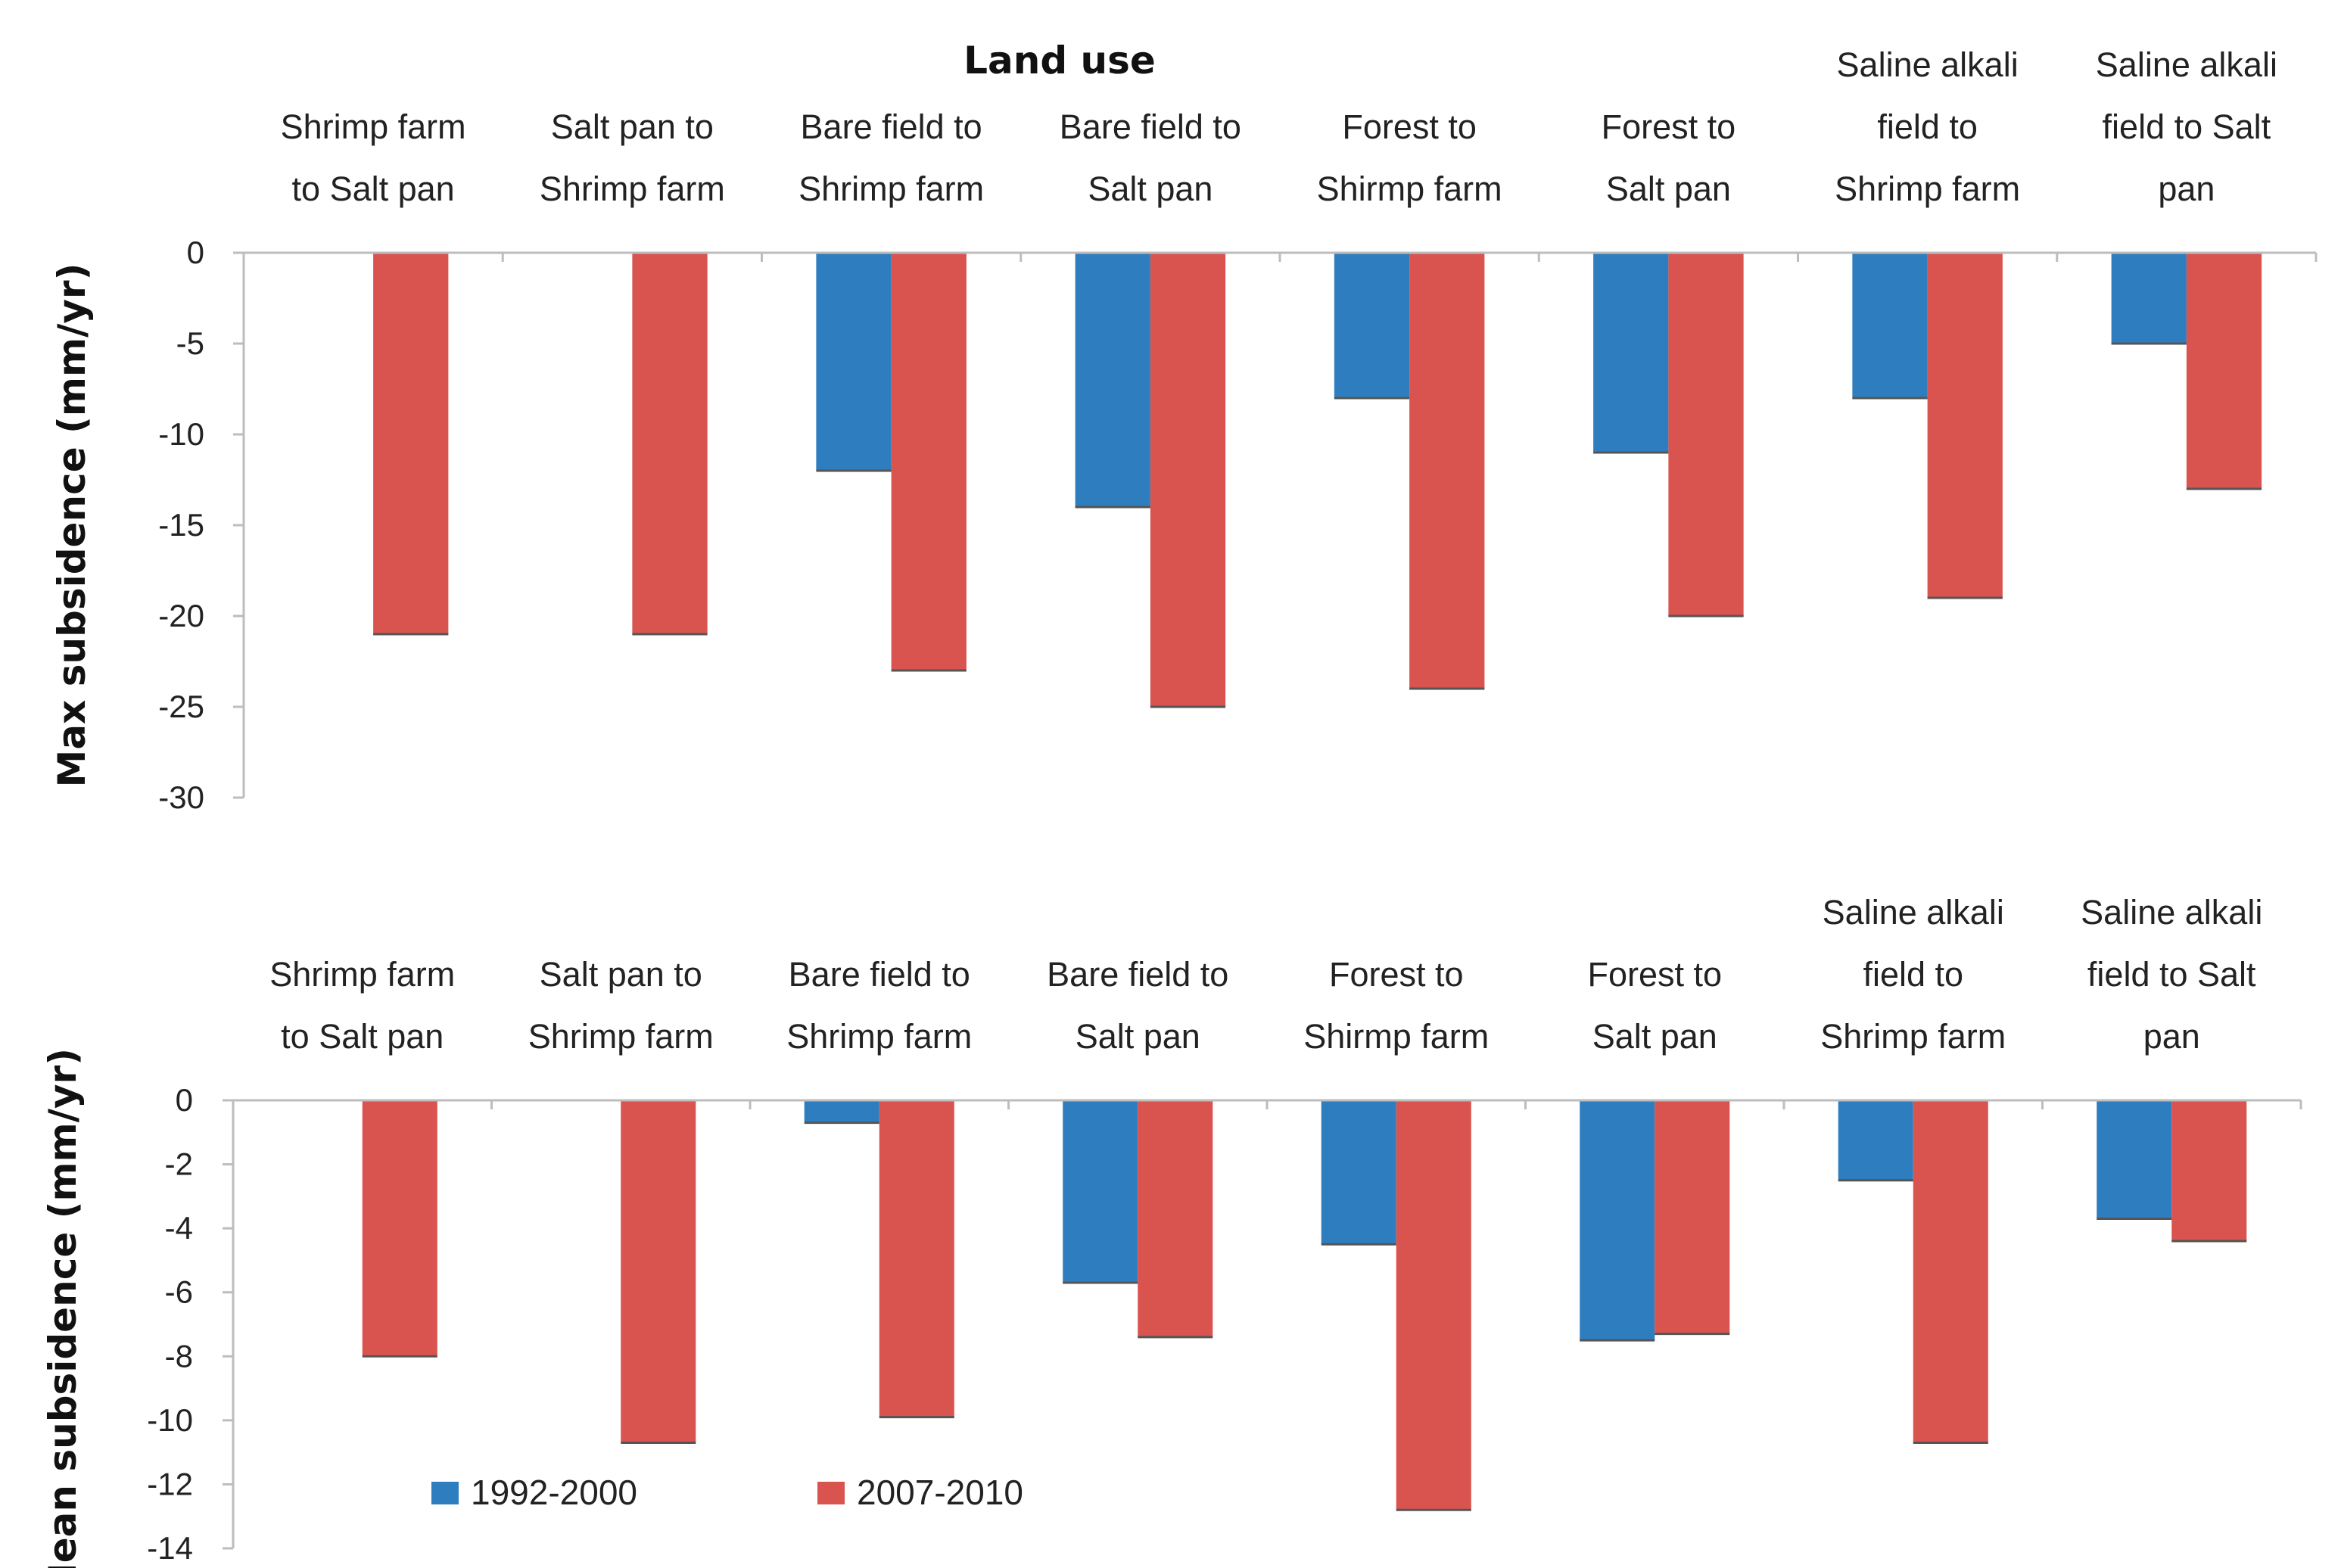  What do you see at coordinates (179, 1292) in the screenshot?
I see `y-tick-label: -6` at bounding box center [179, 1292].